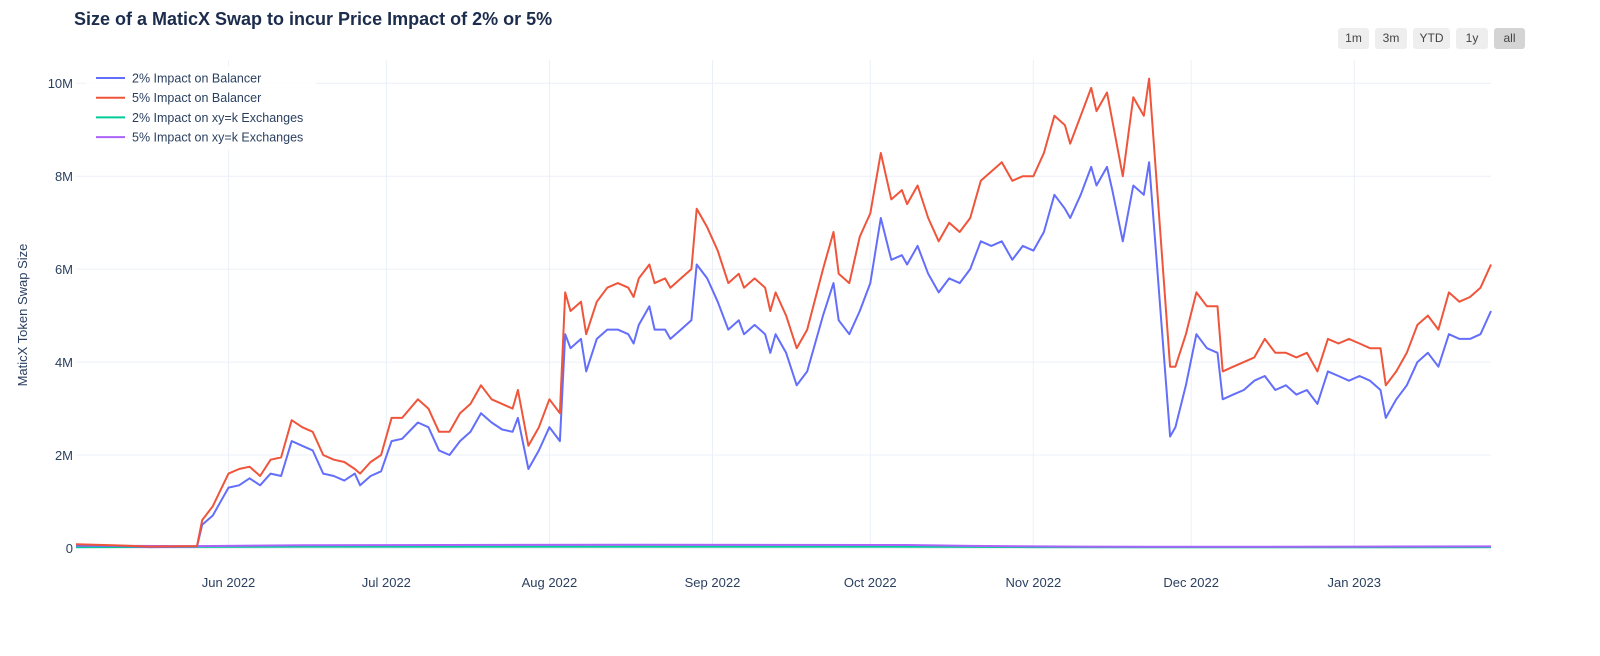 This screenshot has height=656, width=1600. What do you see at coordinates (196, 79) in the screenshot?
I see `legend-item-label: 2% Impact on Balancer` at bounding box center [196, 79].